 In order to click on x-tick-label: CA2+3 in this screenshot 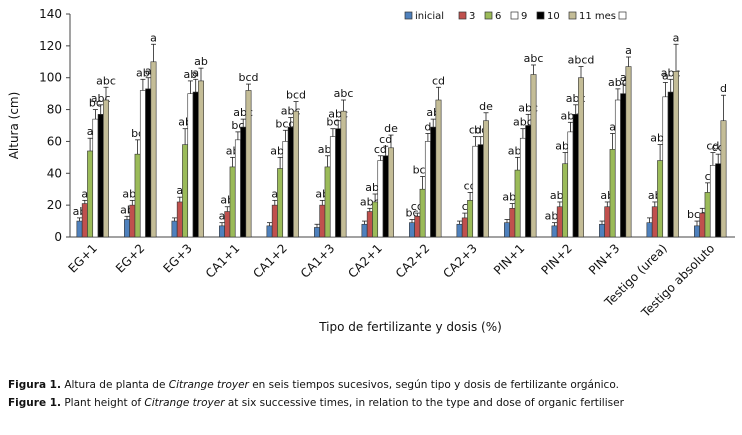, I will do `click(460, 261)`.